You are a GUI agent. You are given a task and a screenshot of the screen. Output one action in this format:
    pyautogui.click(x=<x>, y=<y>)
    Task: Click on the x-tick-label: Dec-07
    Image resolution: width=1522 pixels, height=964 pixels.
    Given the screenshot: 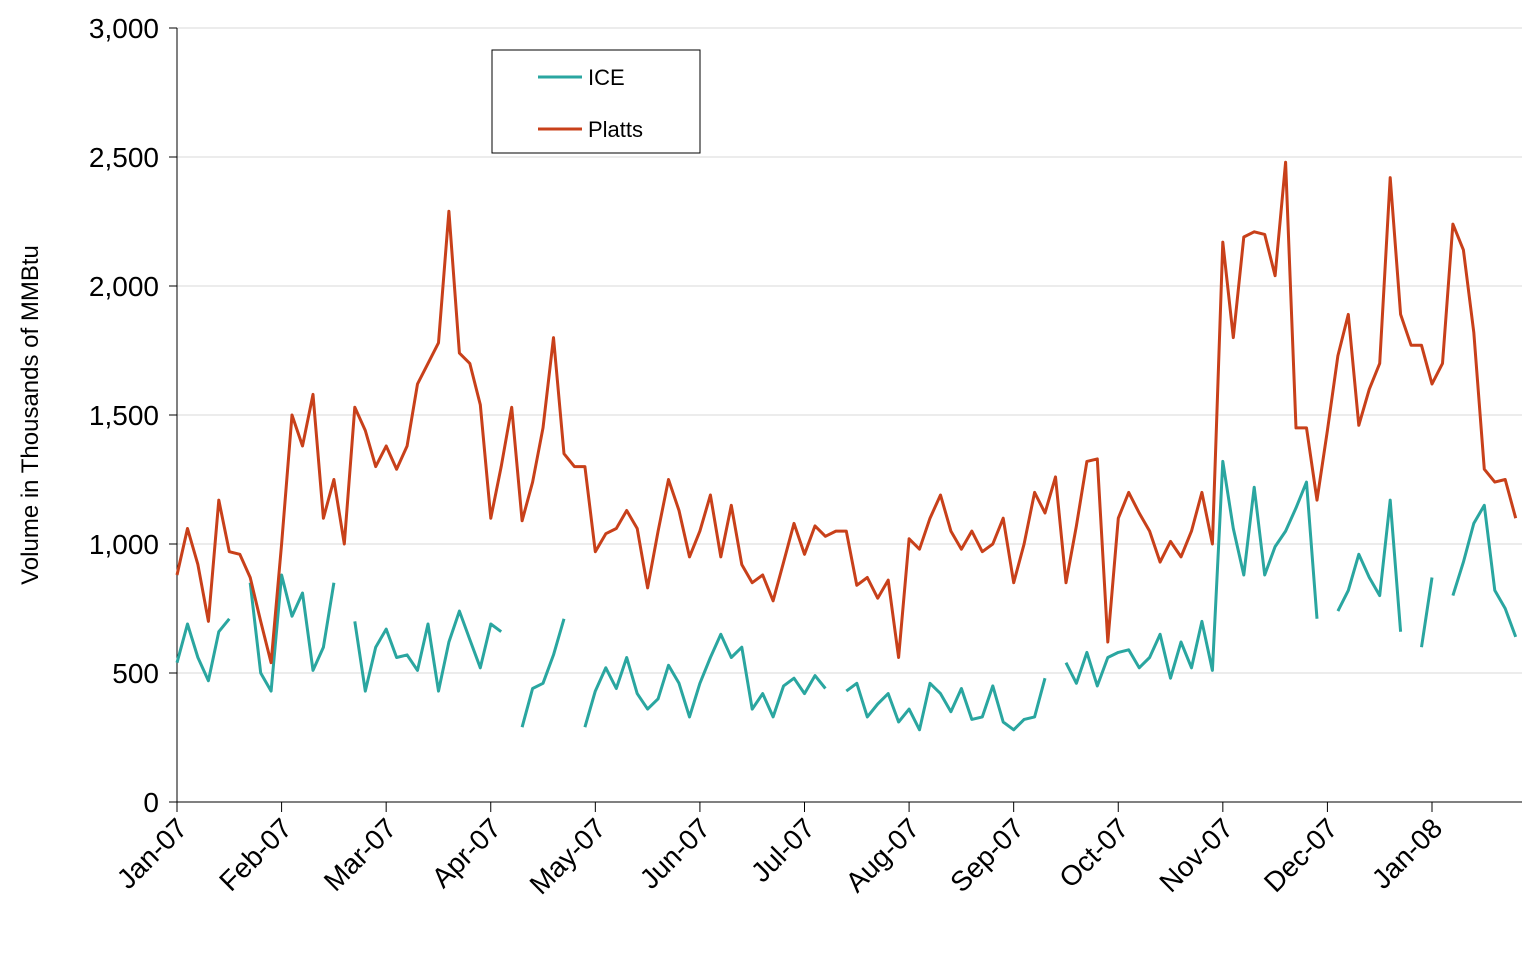 What is the action you would take?
    pyautogui.click(x=1301, y=855)
    